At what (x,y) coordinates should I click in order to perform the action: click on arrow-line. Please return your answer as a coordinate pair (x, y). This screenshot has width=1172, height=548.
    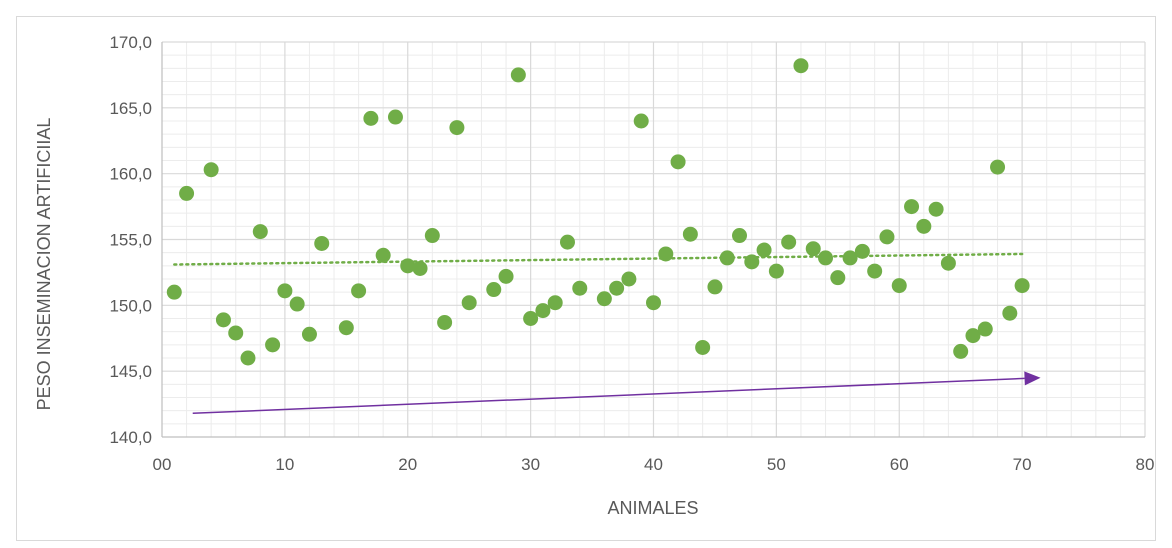
    Looking at the image, I should click on (608, 396).